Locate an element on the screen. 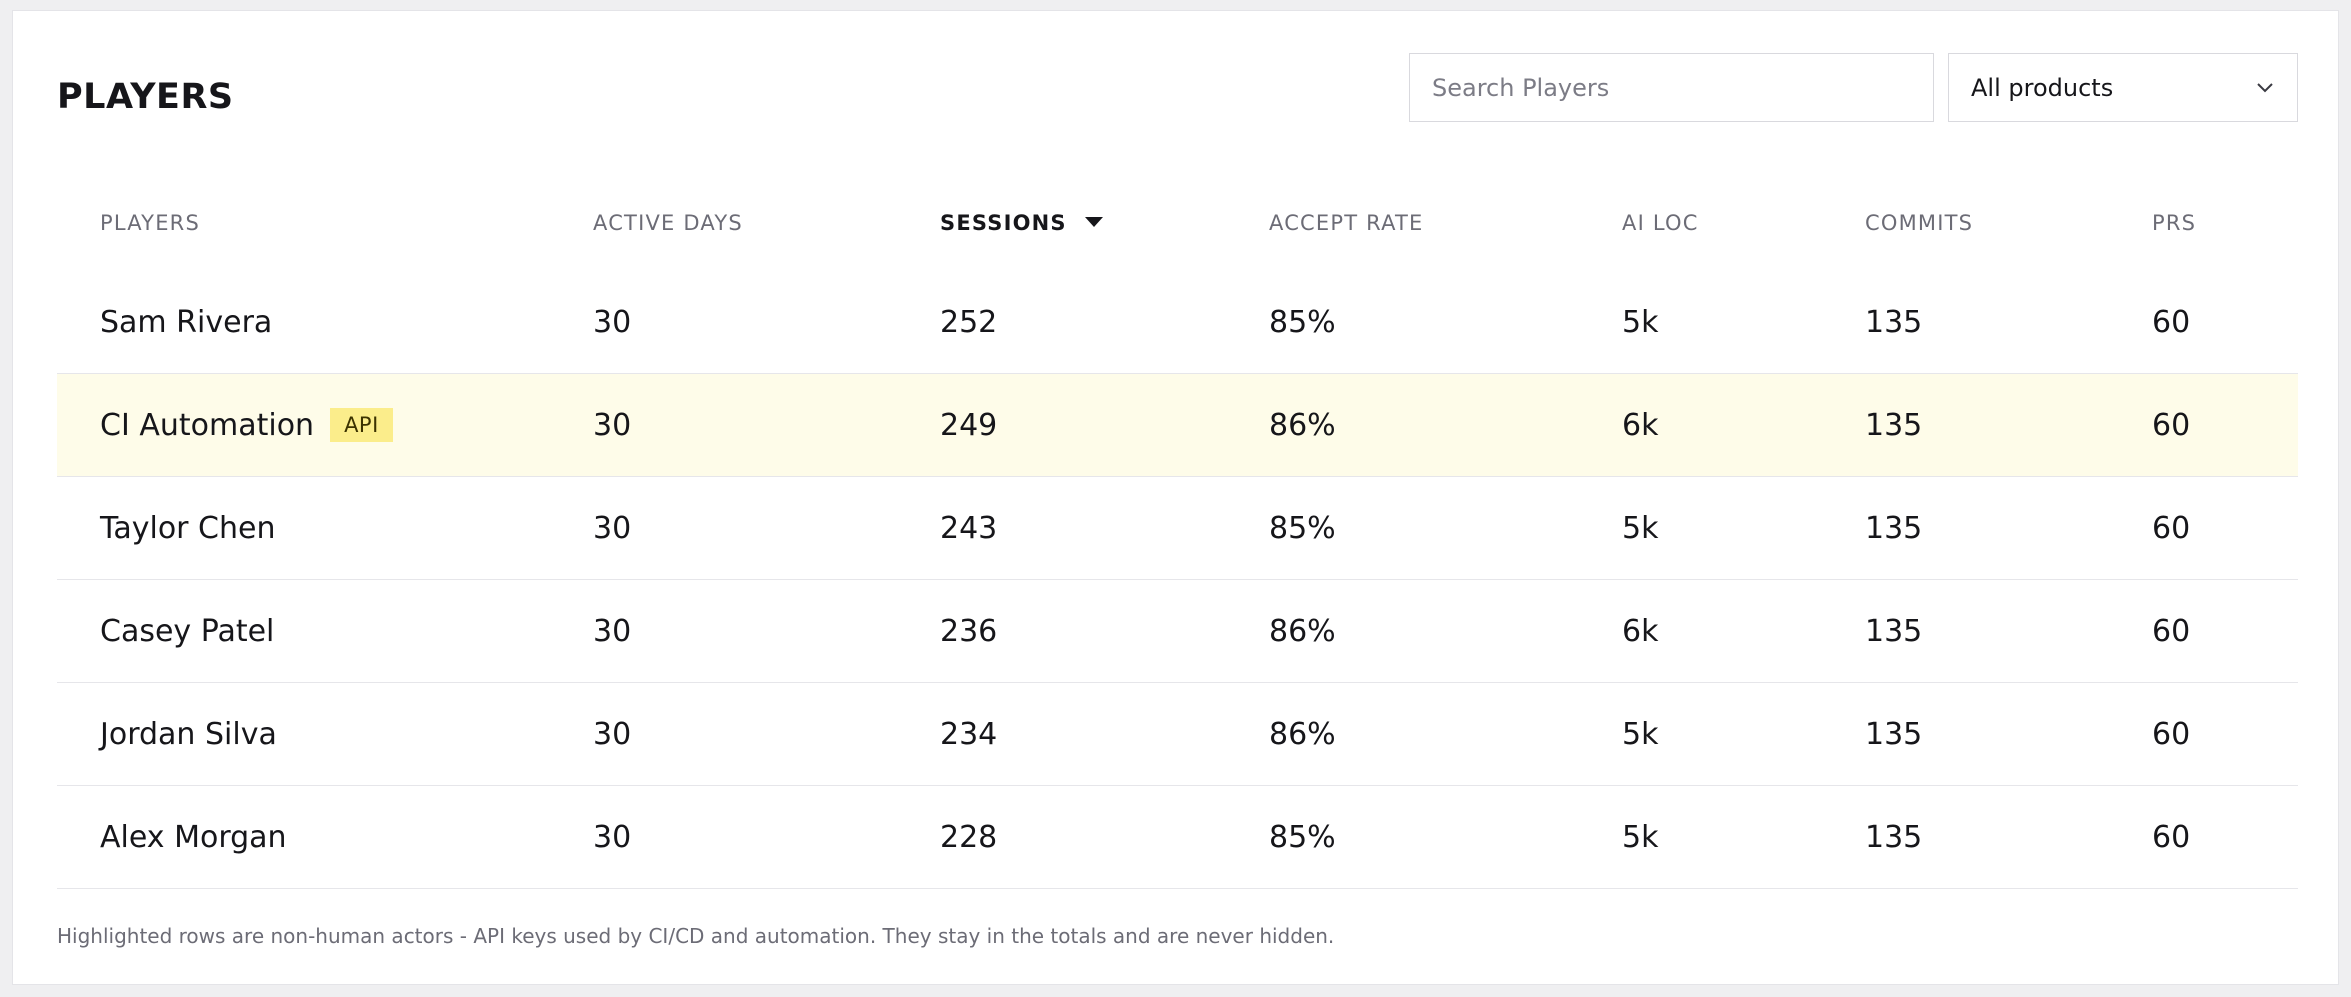 This screenshot has height=997, width=2351. sessions-cell: 243 is located at coordinates (969, 528).